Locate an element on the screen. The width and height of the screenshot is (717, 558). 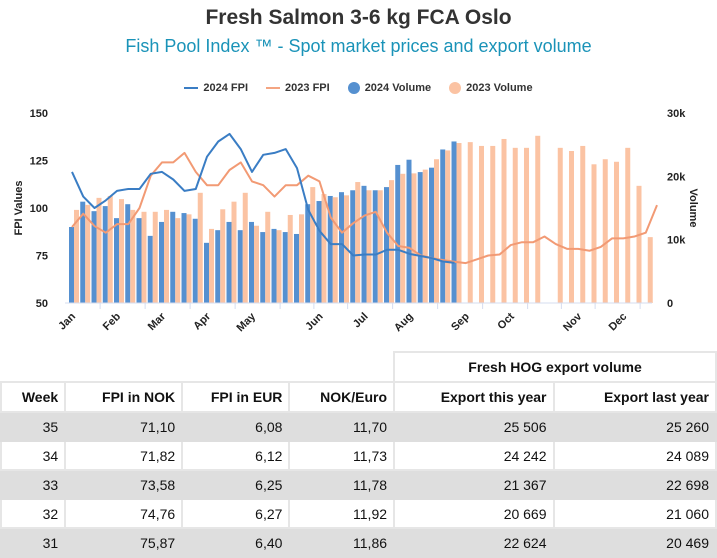
legend-label: 2024 FPI is located at coordinates (226, 88).